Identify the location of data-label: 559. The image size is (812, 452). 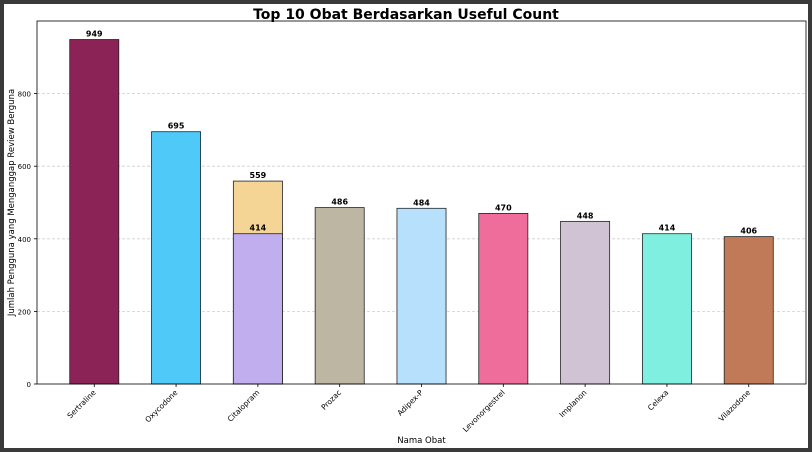
(258, 175).